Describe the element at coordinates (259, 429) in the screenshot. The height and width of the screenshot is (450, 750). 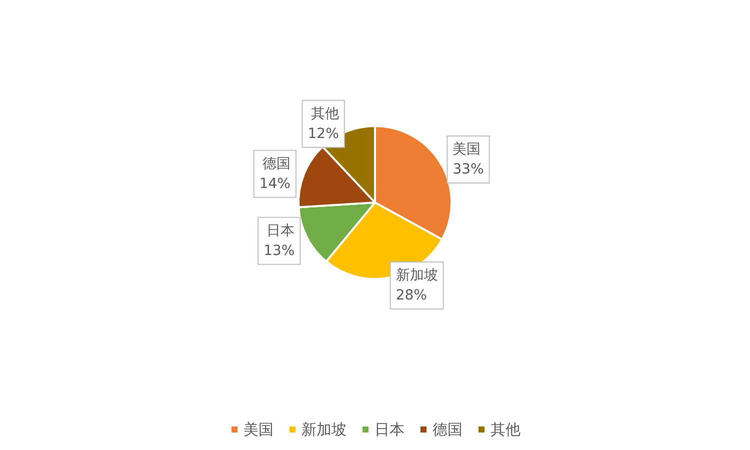
I see `legend-label: 美国` at that location.